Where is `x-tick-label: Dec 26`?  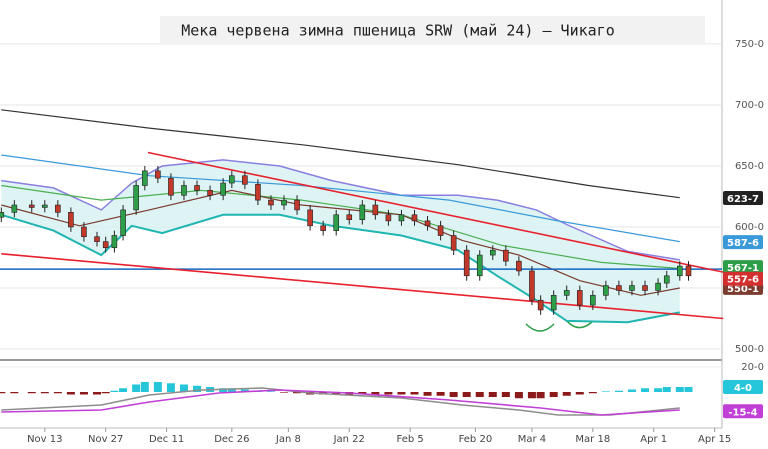 x-tick-label: Dec 26 is located at coordinates (231, 439).